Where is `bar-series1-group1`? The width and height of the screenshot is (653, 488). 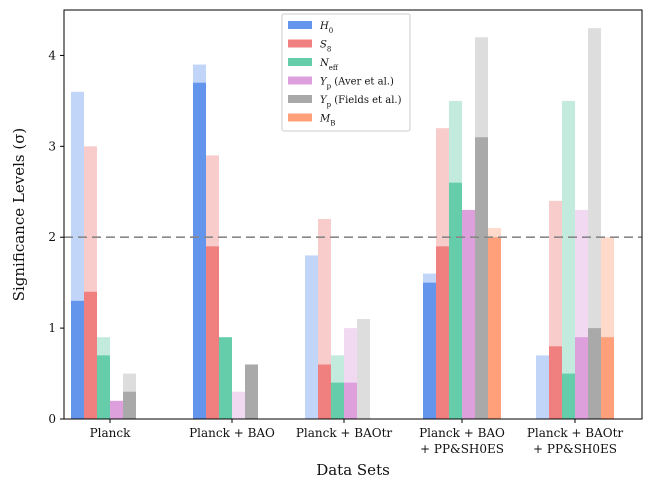
bar-series1-group1 is located at coordinates (212, 332).